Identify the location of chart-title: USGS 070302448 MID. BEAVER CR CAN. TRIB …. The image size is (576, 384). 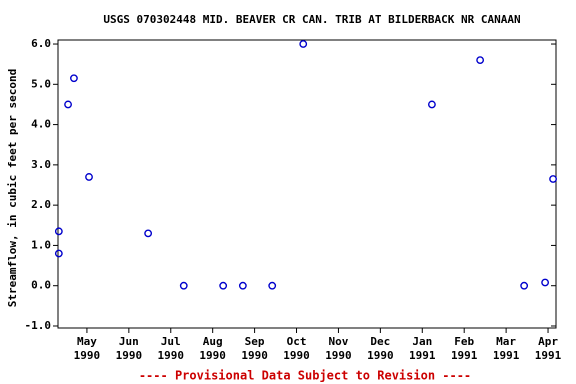
(311, 19).